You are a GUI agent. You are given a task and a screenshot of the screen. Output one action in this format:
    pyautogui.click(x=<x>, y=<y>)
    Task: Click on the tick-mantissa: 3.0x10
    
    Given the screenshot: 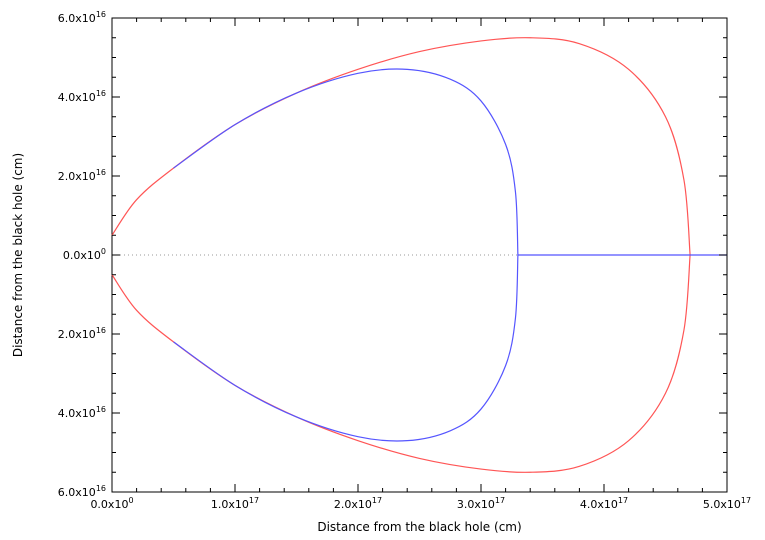 What is the action you would take?
    pyautogui.click(x=476, y=504)
    